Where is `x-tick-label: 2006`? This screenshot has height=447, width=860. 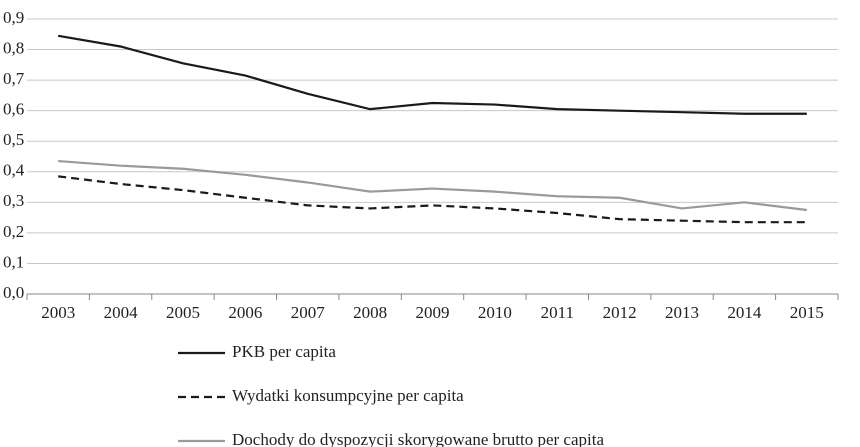
x-tick-label: 2006 is located at coordinates (245, 312).